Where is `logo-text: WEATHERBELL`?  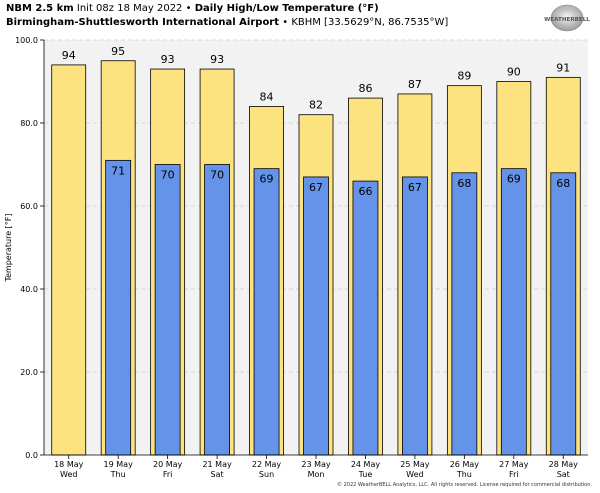 logo-text: WEATHERBELL is located at coordinates (567, 20).